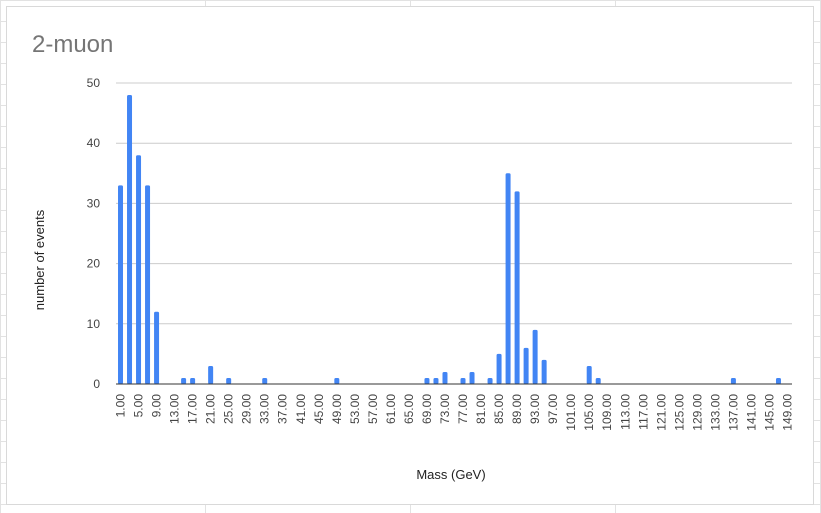  What do you see at coordinates (39, 259) in the screenshot?
I see `y-axis-title: number of events` at bounding box center [39, 259].